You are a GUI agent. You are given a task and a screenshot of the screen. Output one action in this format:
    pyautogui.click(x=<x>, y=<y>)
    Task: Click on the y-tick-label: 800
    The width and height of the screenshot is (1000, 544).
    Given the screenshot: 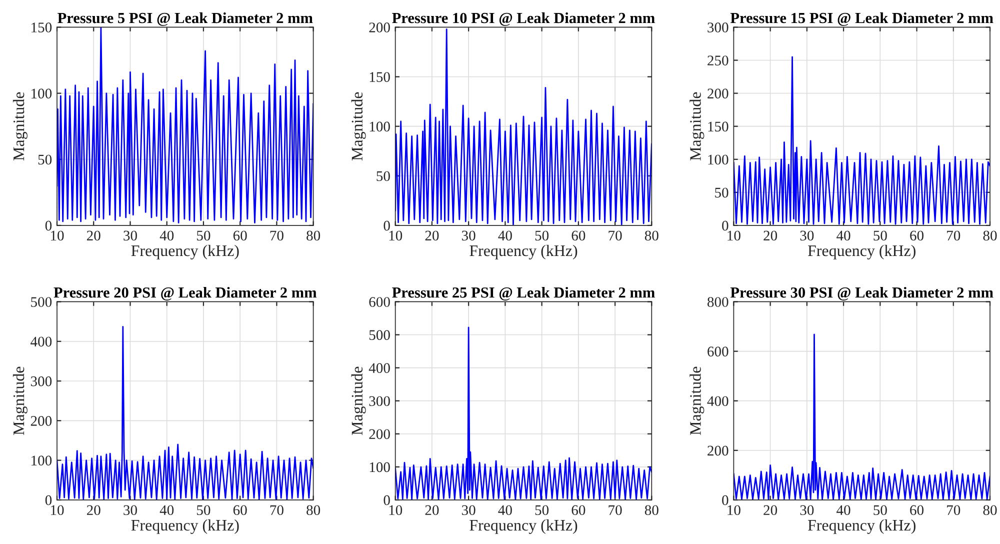 What is the action you would take?
    pyautogui.click(x=718, y=302)
    